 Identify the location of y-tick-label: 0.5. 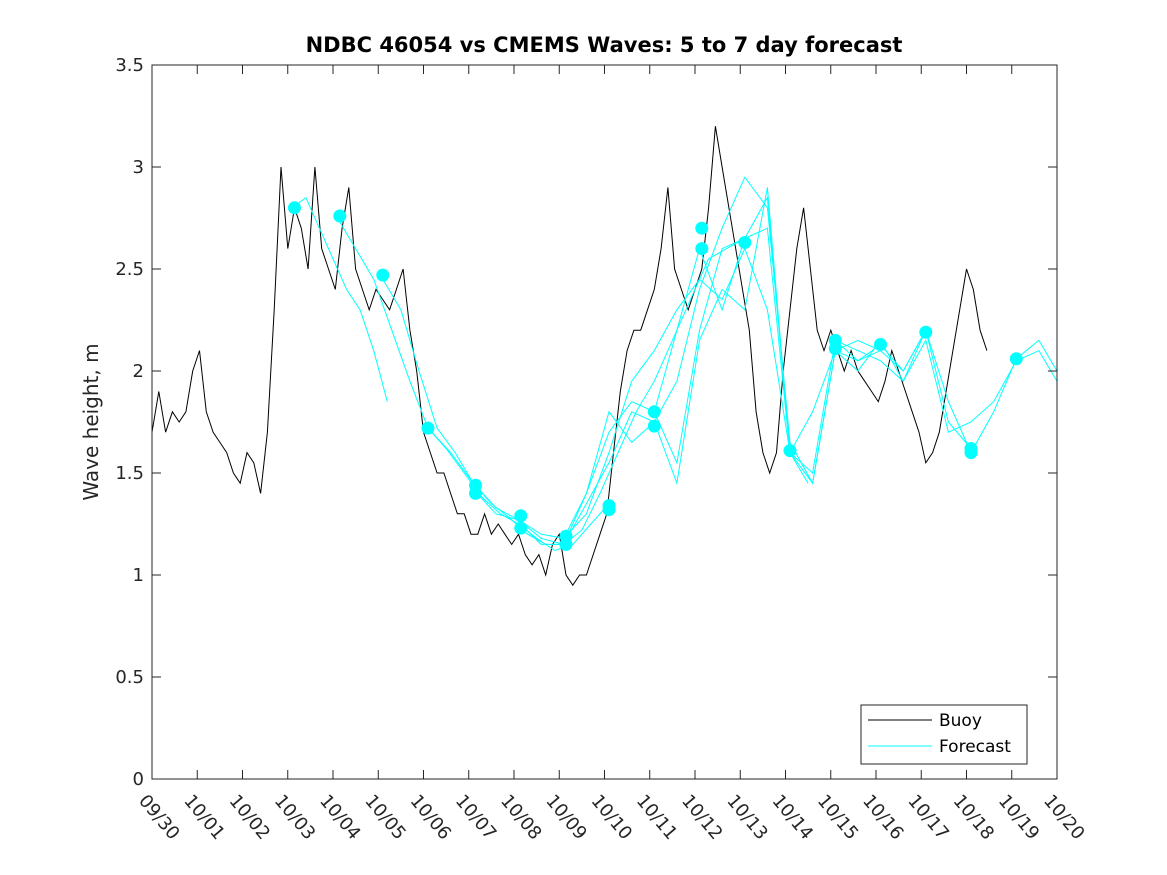
(129, 677).